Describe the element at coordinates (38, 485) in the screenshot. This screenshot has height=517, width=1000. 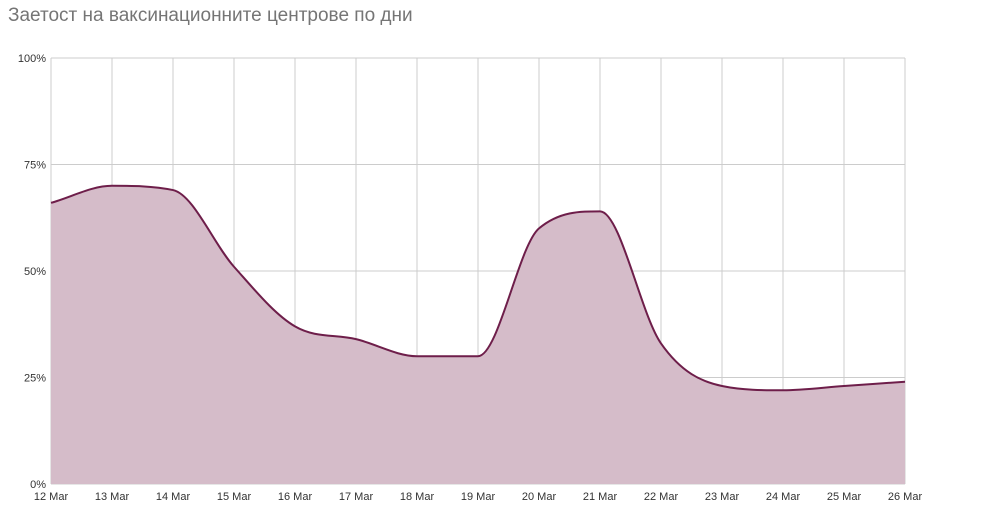
I see `y-tick-label: 0%` at that location.